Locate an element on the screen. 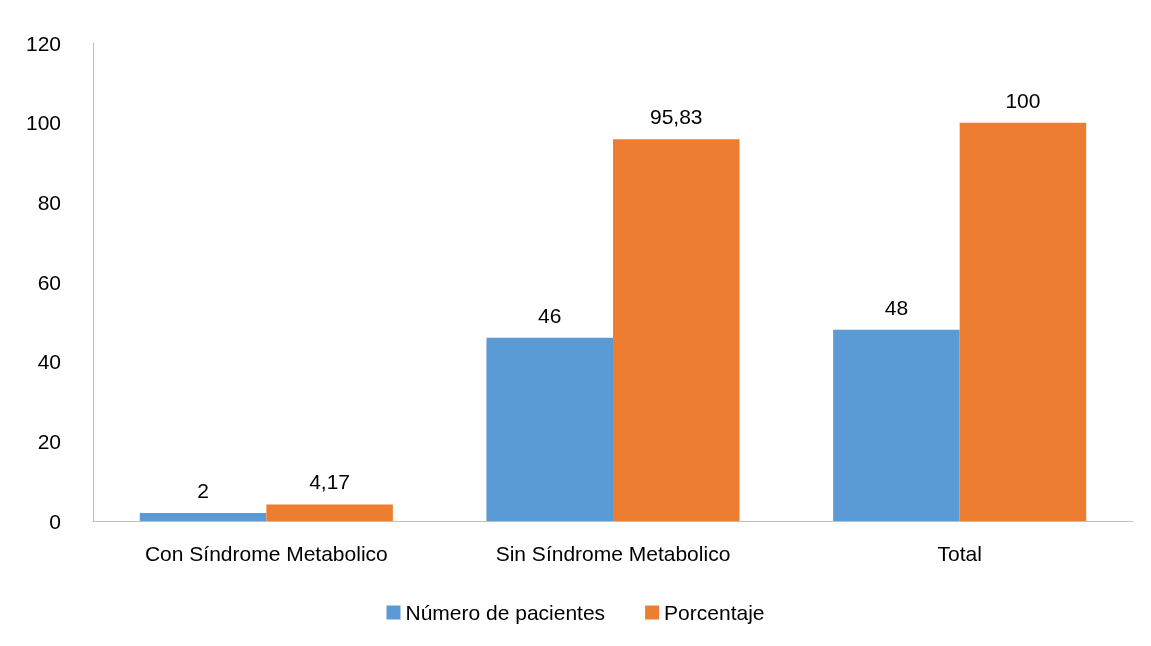 Image resolution: width=1151 pixels, height=646 pixels. data-label: 95,83 is located at coordinates (676, 117).